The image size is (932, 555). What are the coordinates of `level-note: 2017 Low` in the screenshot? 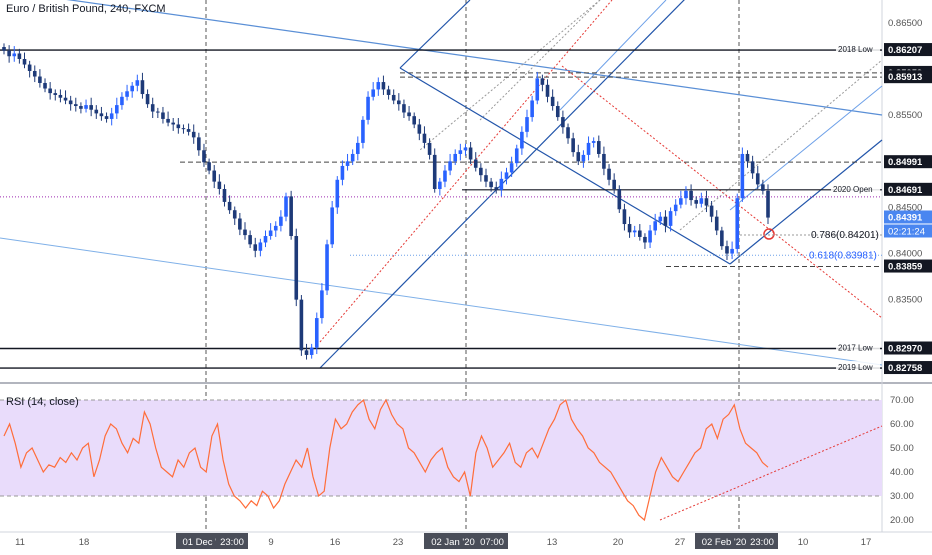 It's located at (855, 347).